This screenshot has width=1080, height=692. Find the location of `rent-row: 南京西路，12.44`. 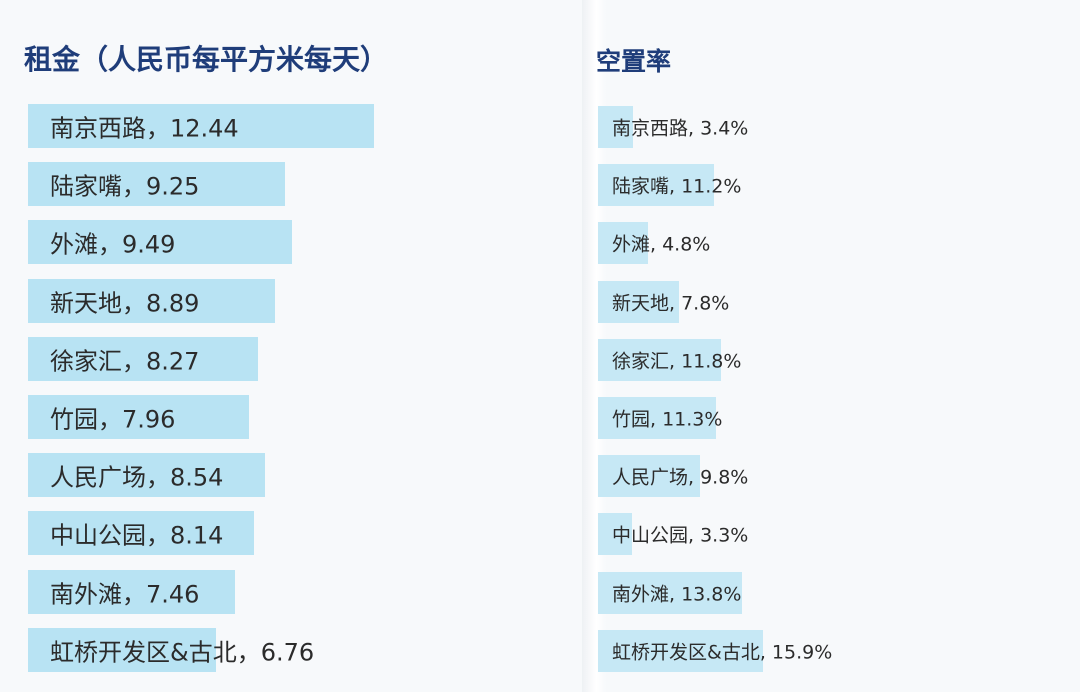

rent-row: 南京西路，12.44 is located at coordinates (298, 126).